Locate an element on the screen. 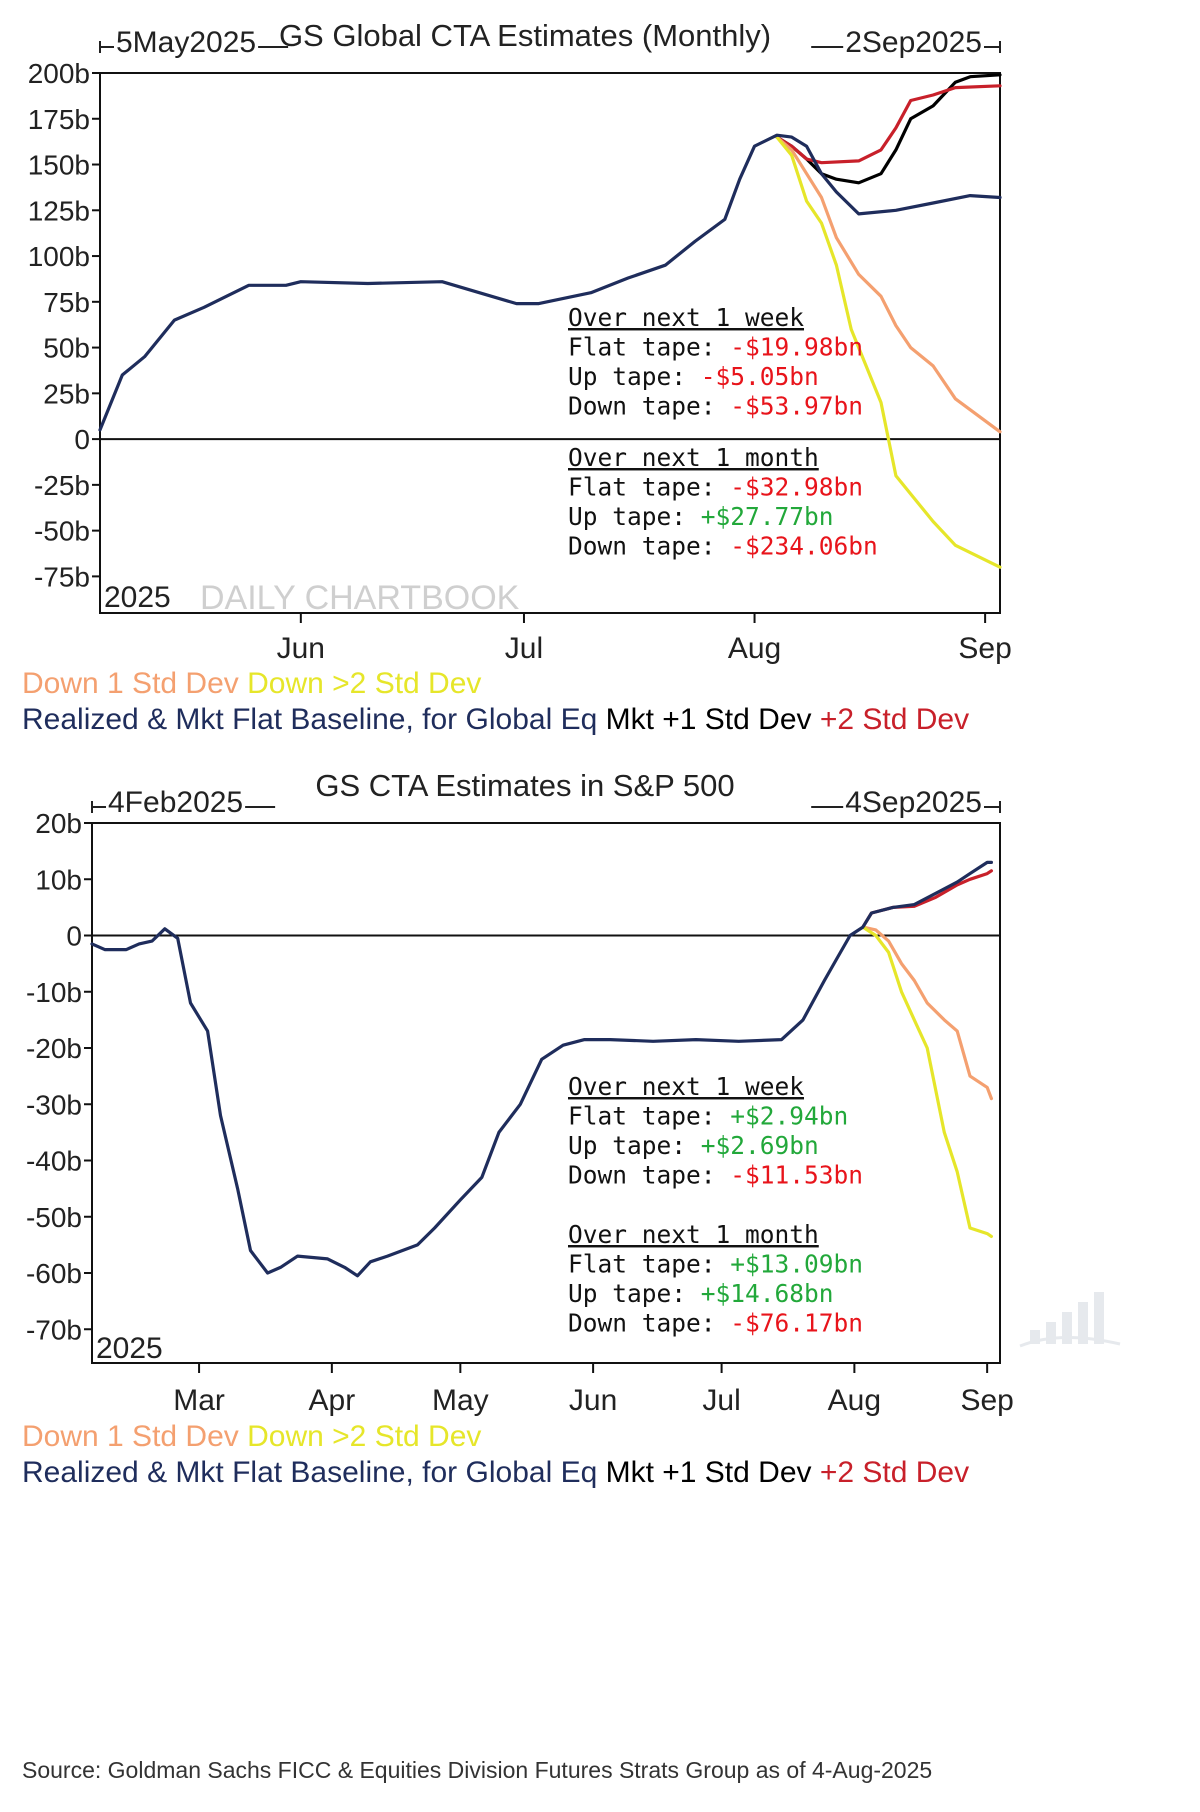 This screenshot has height=1812, width=1200. y-tick-label: -40b is located at coordinates (54, 1161).